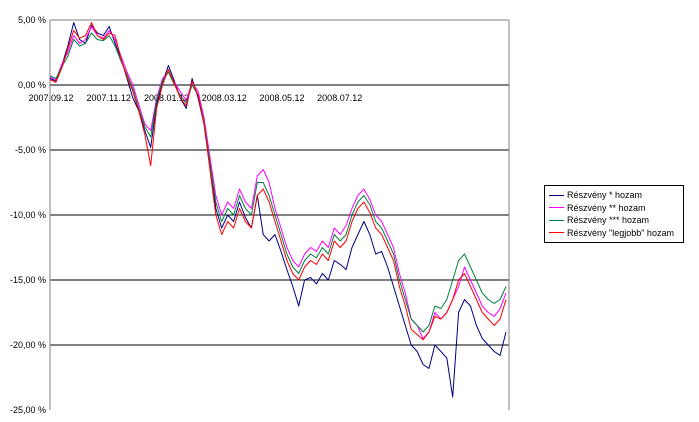 This screenshot has height=422, width=699. What do you see at coordinates (605, 195) in the screenshot?
I see `legend-label: Részvény * hozam` at bounding box center [605, 195].